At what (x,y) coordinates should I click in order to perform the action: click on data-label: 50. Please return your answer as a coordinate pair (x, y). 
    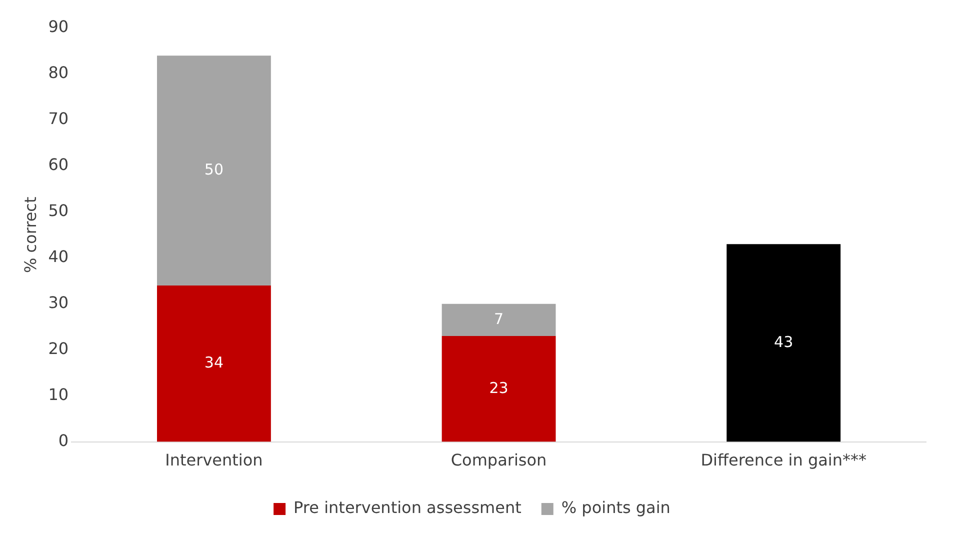
    Looking at the image, I should click on (214, 169).